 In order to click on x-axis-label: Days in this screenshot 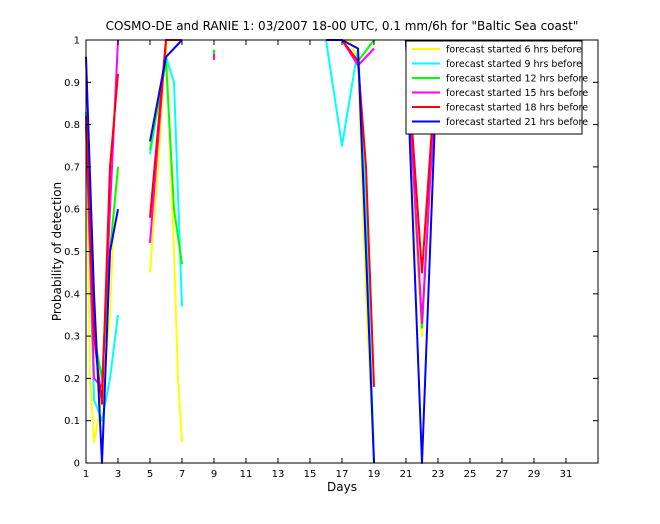, I will do `click(342, 487)`.